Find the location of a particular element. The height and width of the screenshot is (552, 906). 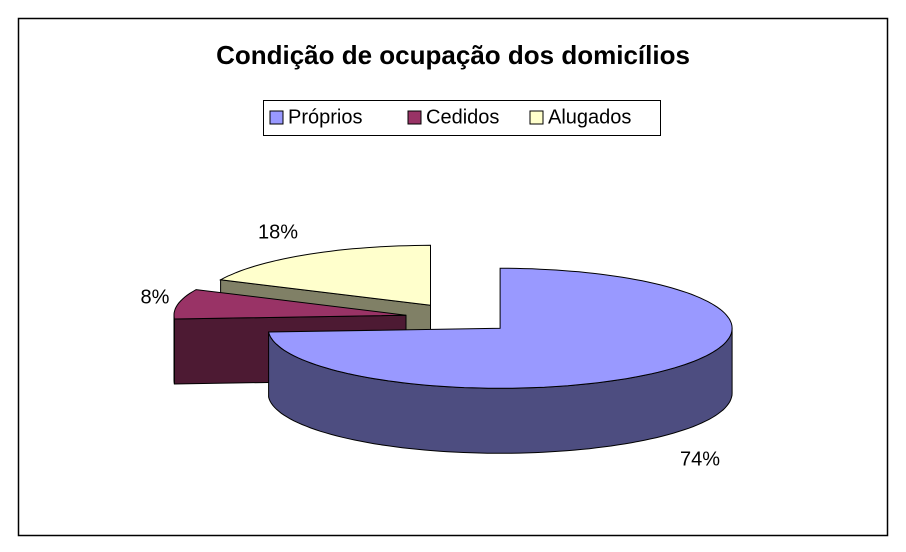

data-label: 74% is located at coordinates (700, 459).